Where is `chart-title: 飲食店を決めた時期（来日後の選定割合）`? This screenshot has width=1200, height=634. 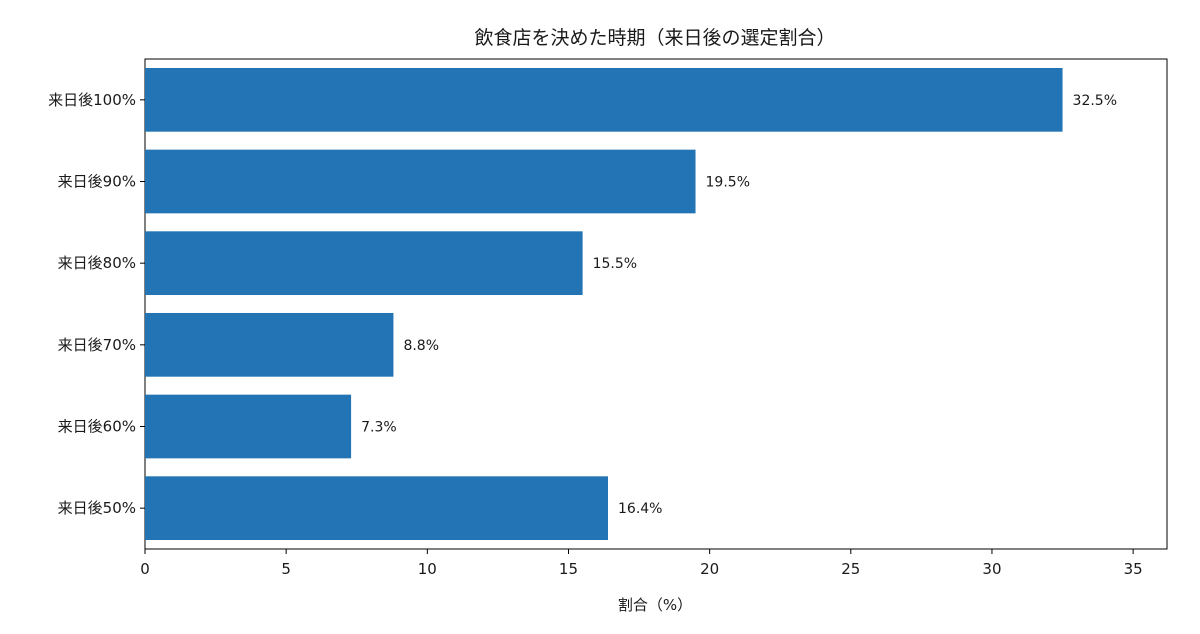
chart-title: 飲食店を決めた時期（来日後の選定割合） is located at coordinates (654, 38).